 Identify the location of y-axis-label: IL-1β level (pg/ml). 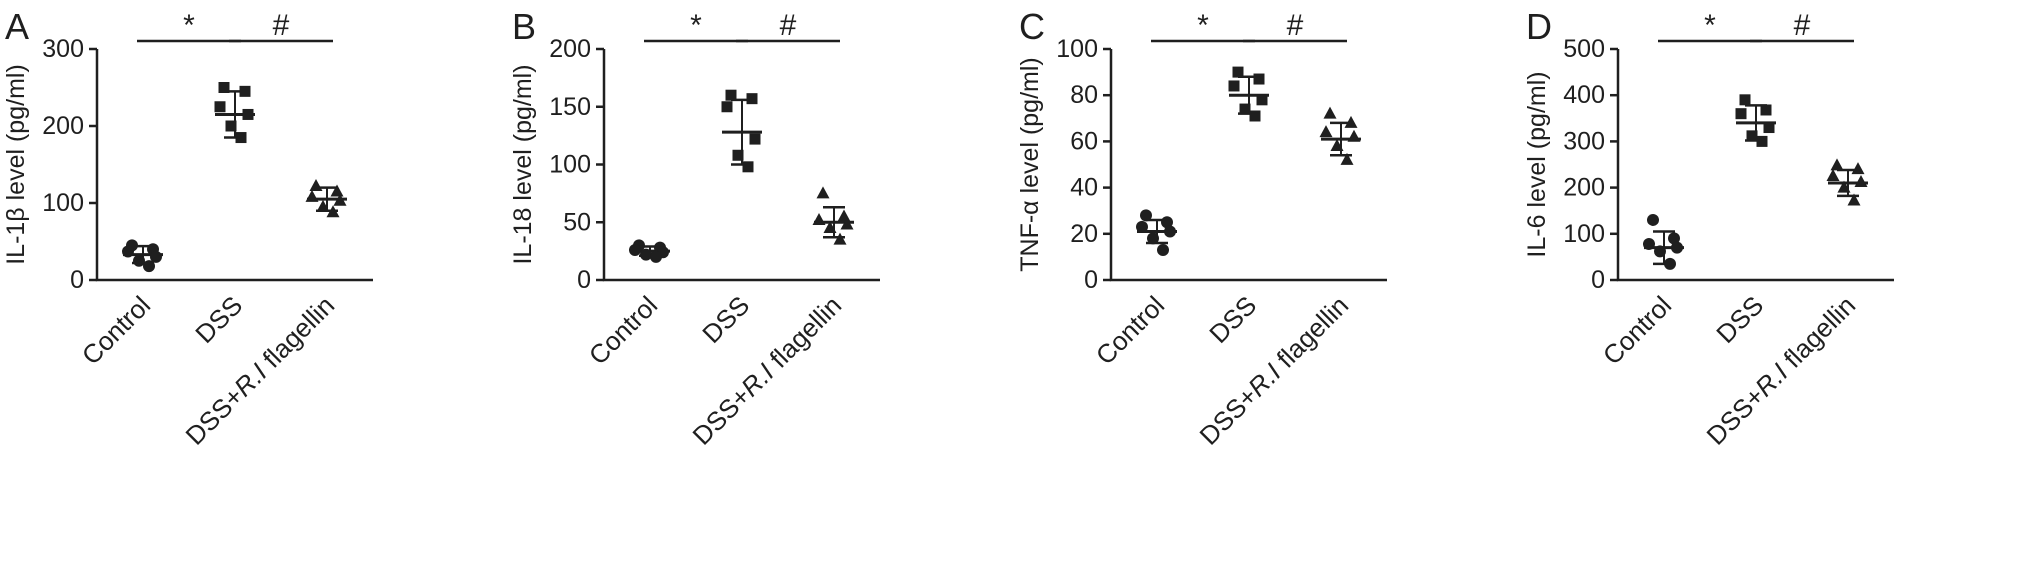
(16, 164).